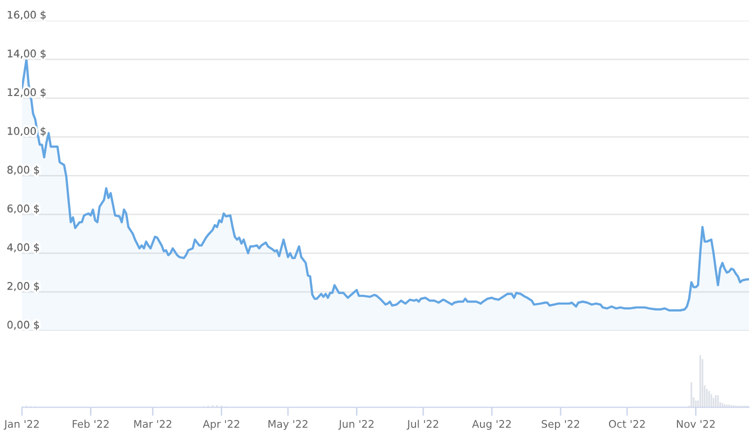 This screenshot has height=438, width=750. Describe the element at coordinates (626, 424) in the screenshot. I see `x-tick-label: Oct '22` at that location.